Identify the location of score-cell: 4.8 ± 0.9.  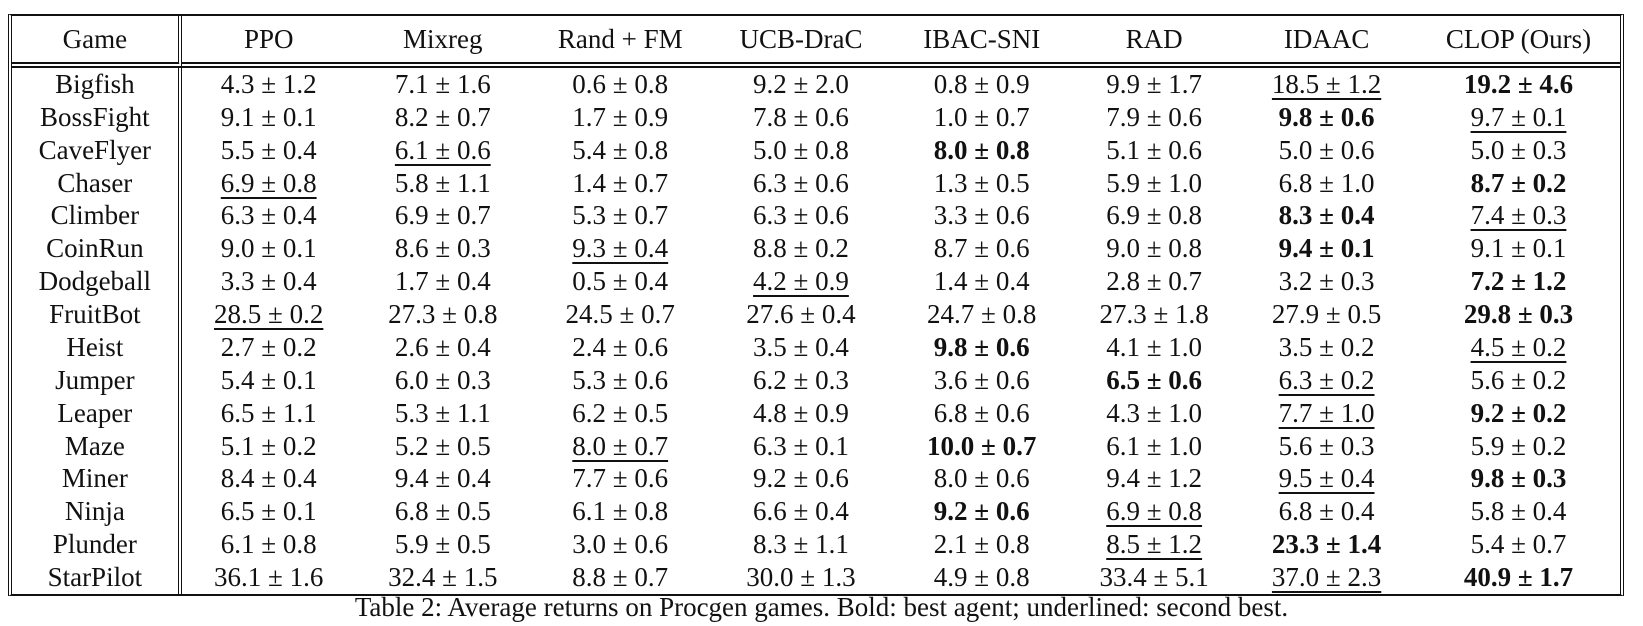
(801, 413).